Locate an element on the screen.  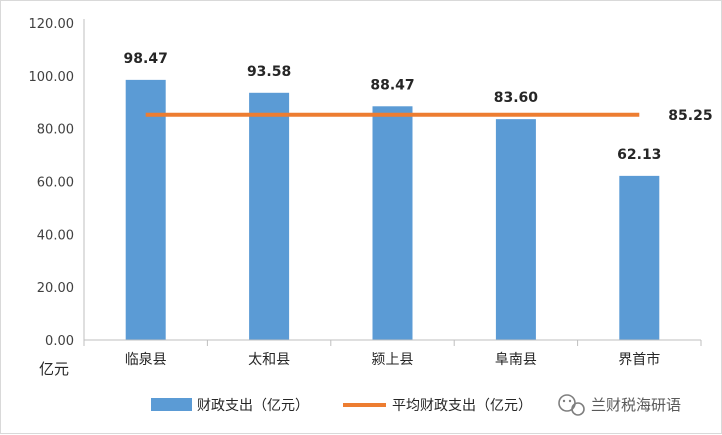
y-tick-label-2: 40.00 is located at coordinates (55, 235).